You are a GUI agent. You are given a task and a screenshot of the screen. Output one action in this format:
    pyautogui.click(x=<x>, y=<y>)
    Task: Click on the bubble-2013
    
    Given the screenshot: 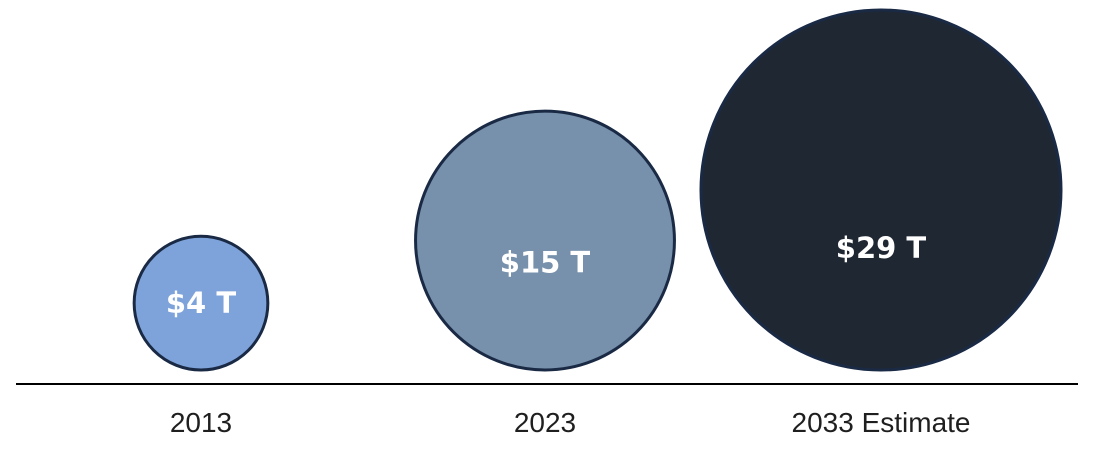 What is the action you would take?
    pyautogui.click(x=201, y=303)
    